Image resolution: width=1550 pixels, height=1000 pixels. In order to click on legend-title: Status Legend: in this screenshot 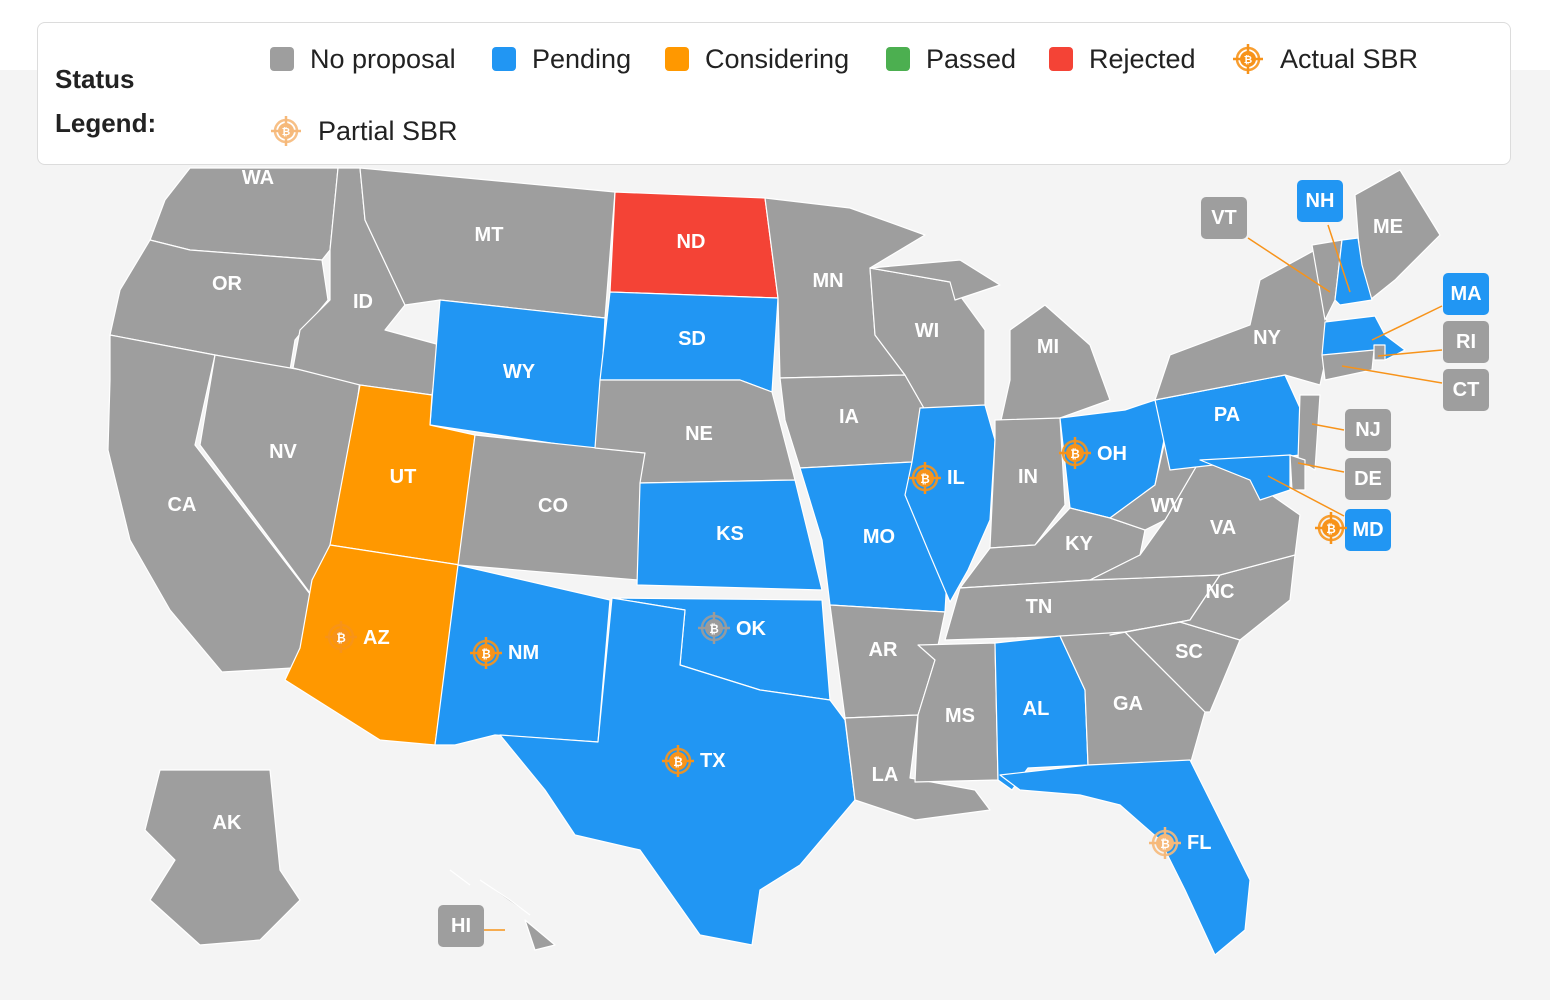, I will do `click(106, 101)`.